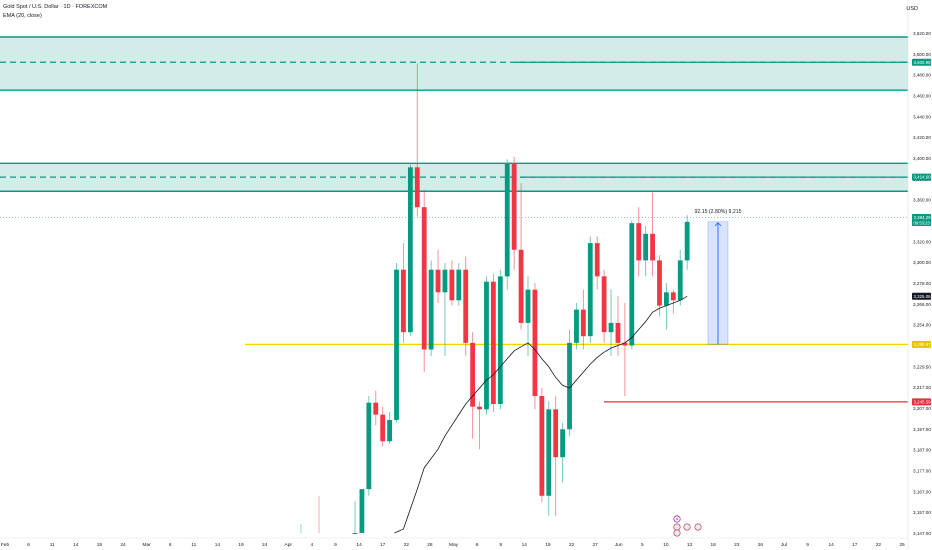 This screenshot has width=932, height=550. I want to click on upper-supply-zone, so click(454, 63).